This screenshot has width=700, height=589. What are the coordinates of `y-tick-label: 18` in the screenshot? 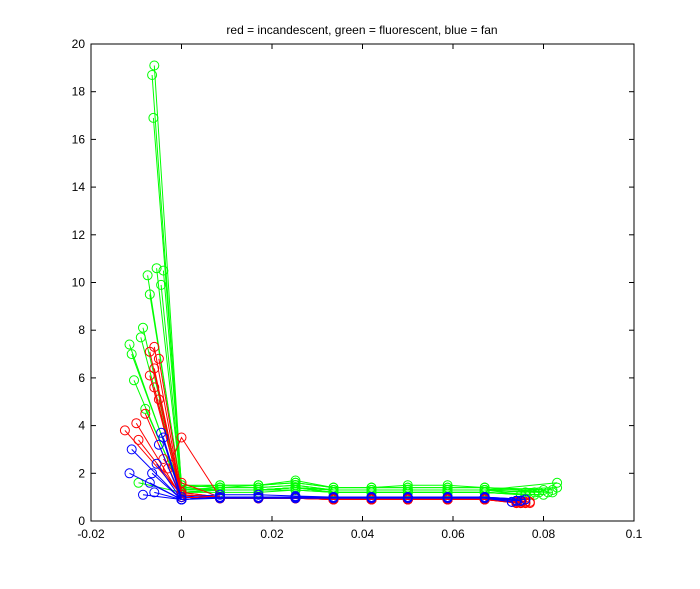 It's located at (79, 92).